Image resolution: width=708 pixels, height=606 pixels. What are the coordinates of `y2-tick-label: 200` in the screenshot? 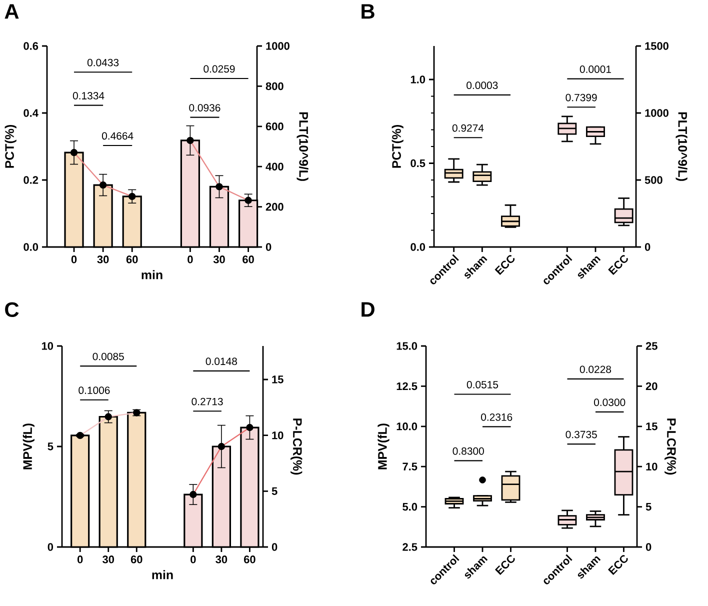 It's located at (275, 206).